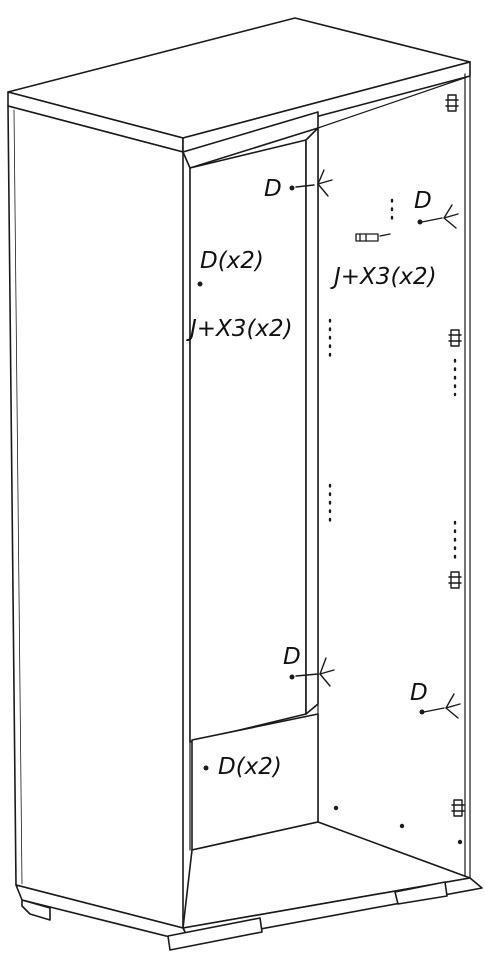 The width and height of the screenshot is (485, 967). What do you see at coordinates (440, 216) in the screenshot?
I see `dowel-arrow-top-right` at bounding box center [440, 216].